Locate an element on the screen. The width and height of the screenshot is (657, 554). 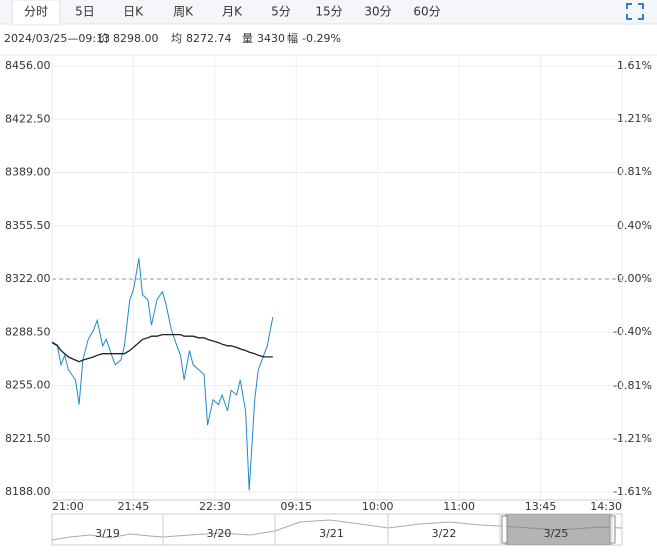
info-datetime: 2024/03/25—09:13 is located at coordinates (57, 38).